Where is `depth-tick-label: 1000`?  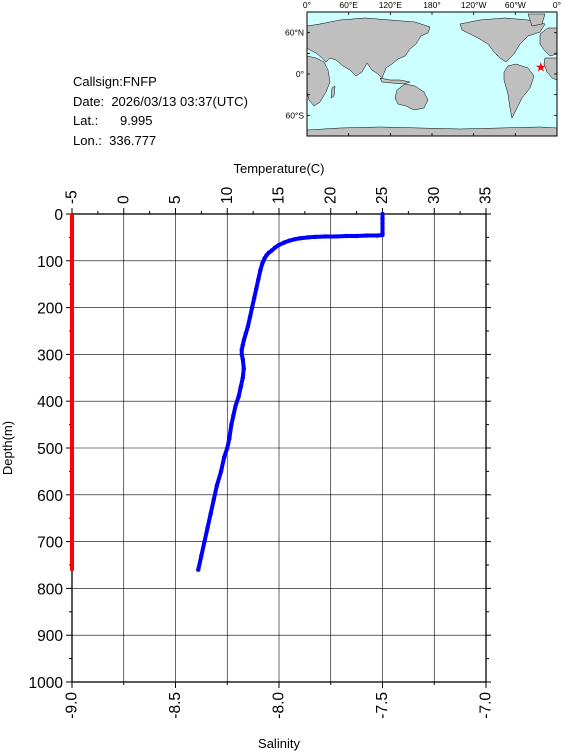 depth-tick-label: 1000 is located at coordinates (46, 683).